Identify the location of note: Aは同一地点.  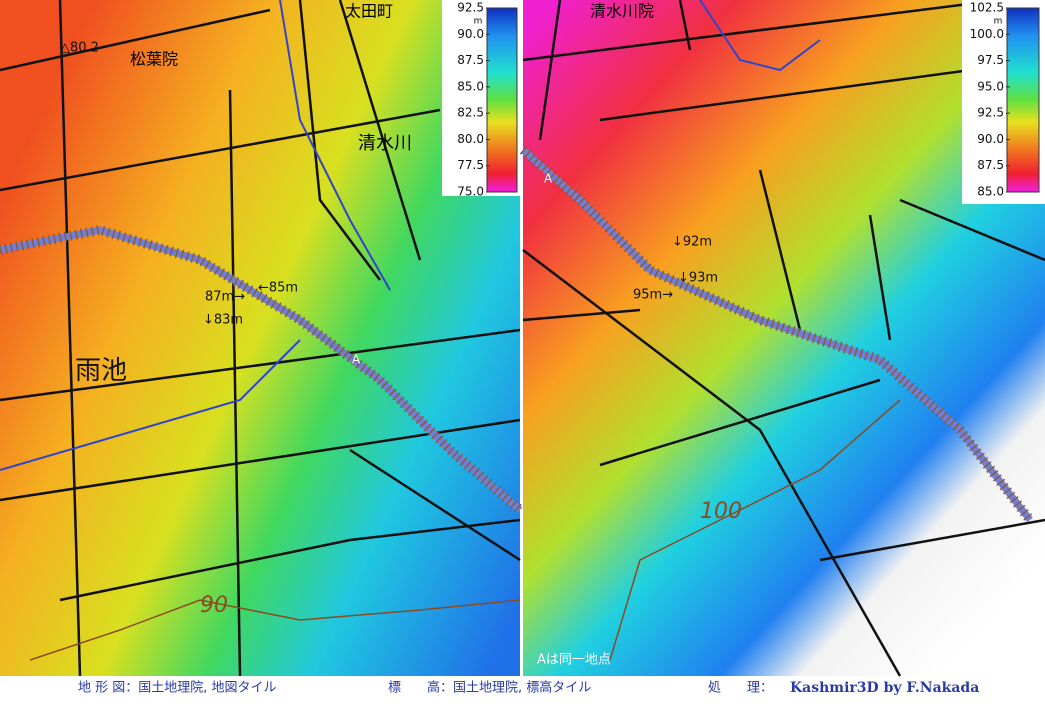
(574, 660).